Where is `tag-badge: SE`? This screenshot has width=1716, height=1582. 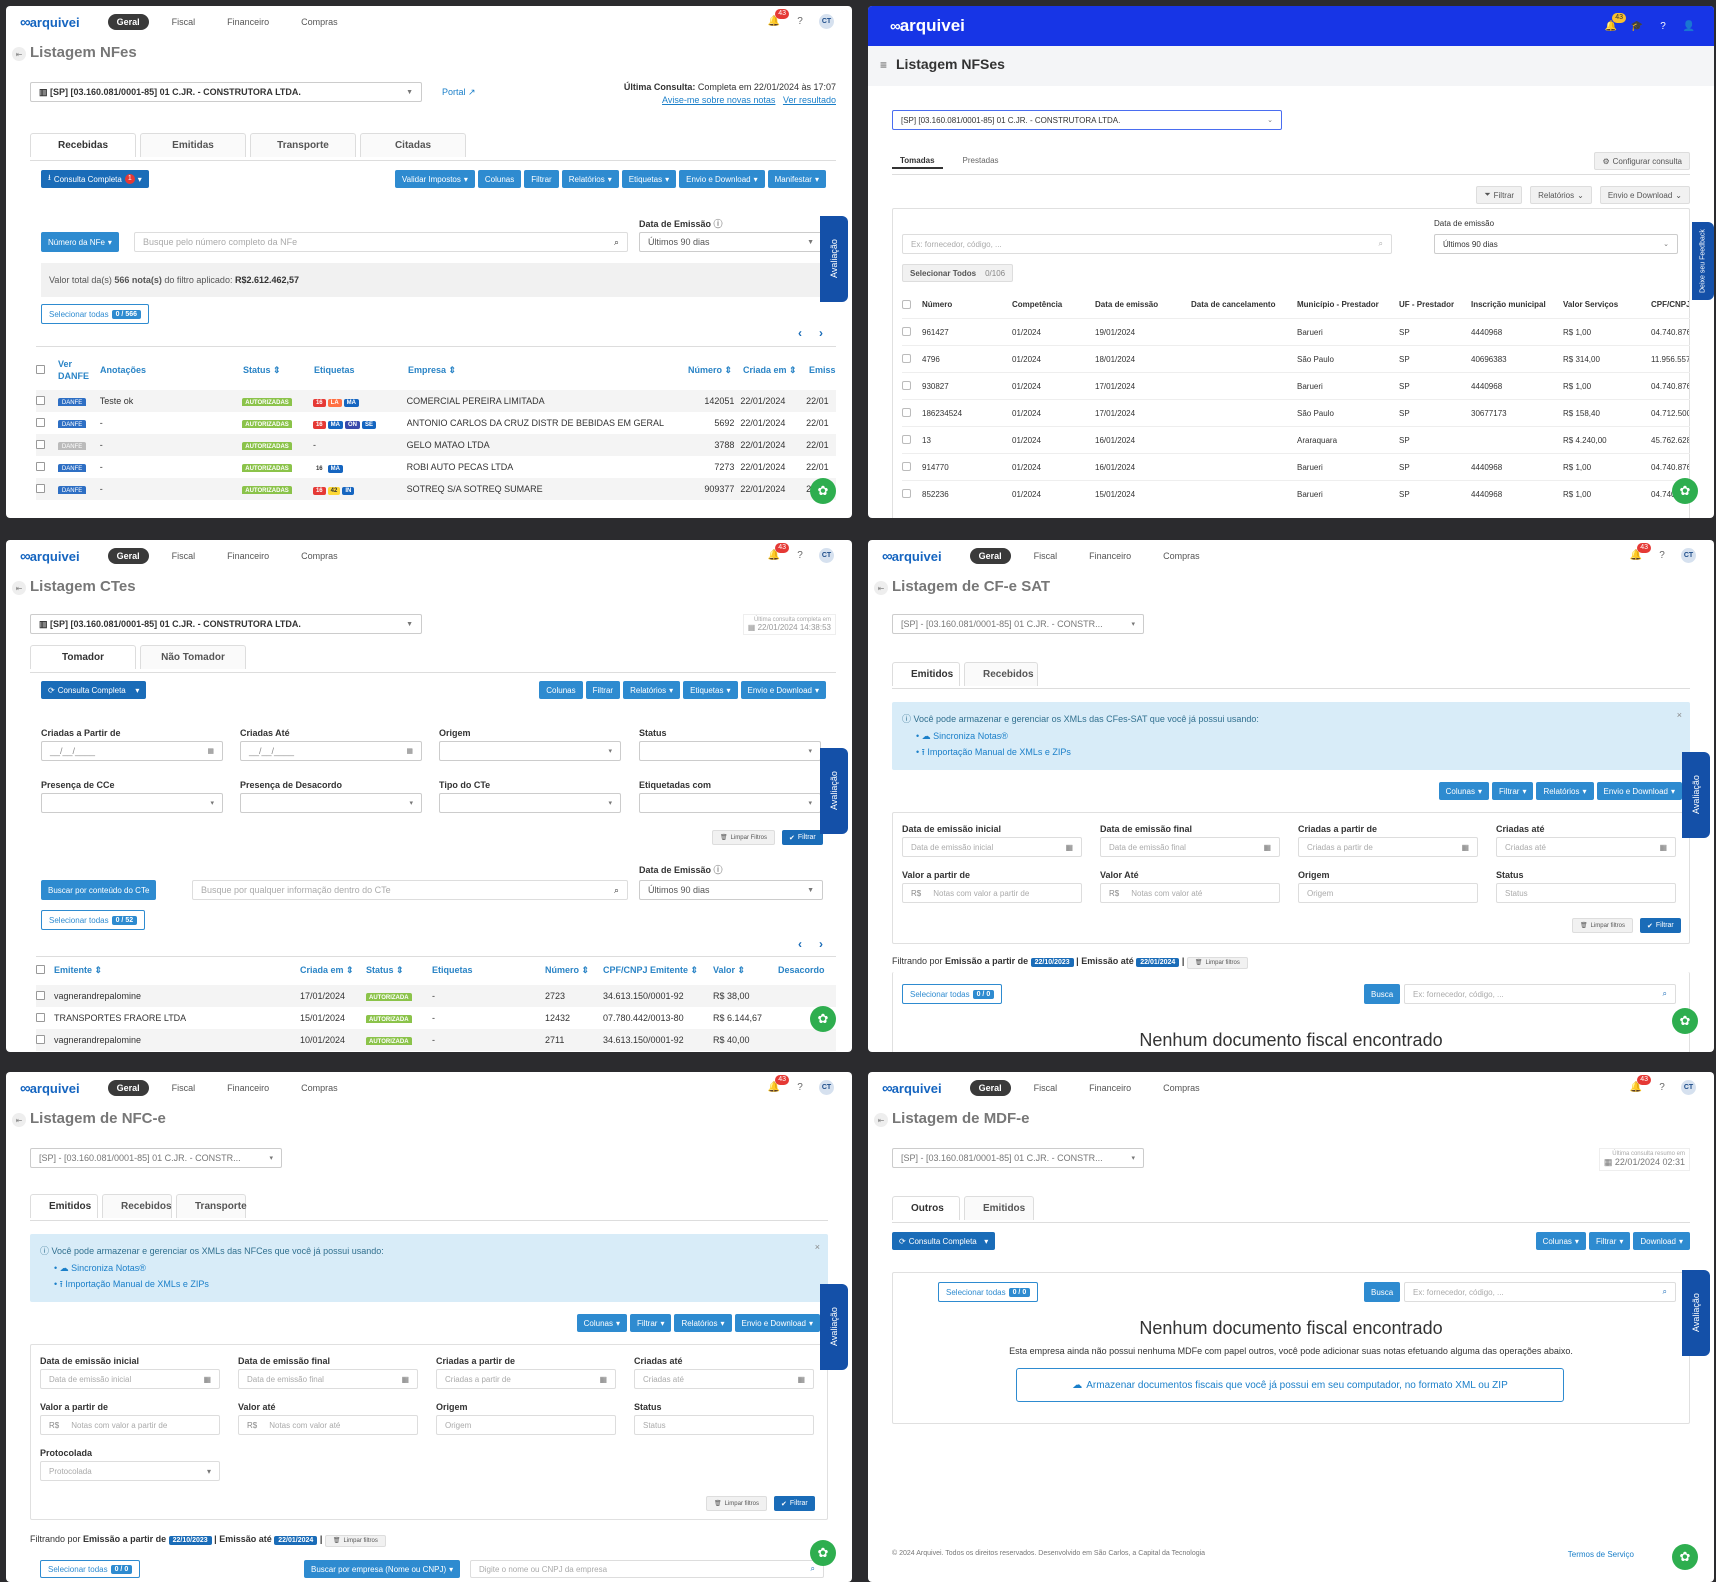
tag-badge: SE is located at coordinates (369, 424).